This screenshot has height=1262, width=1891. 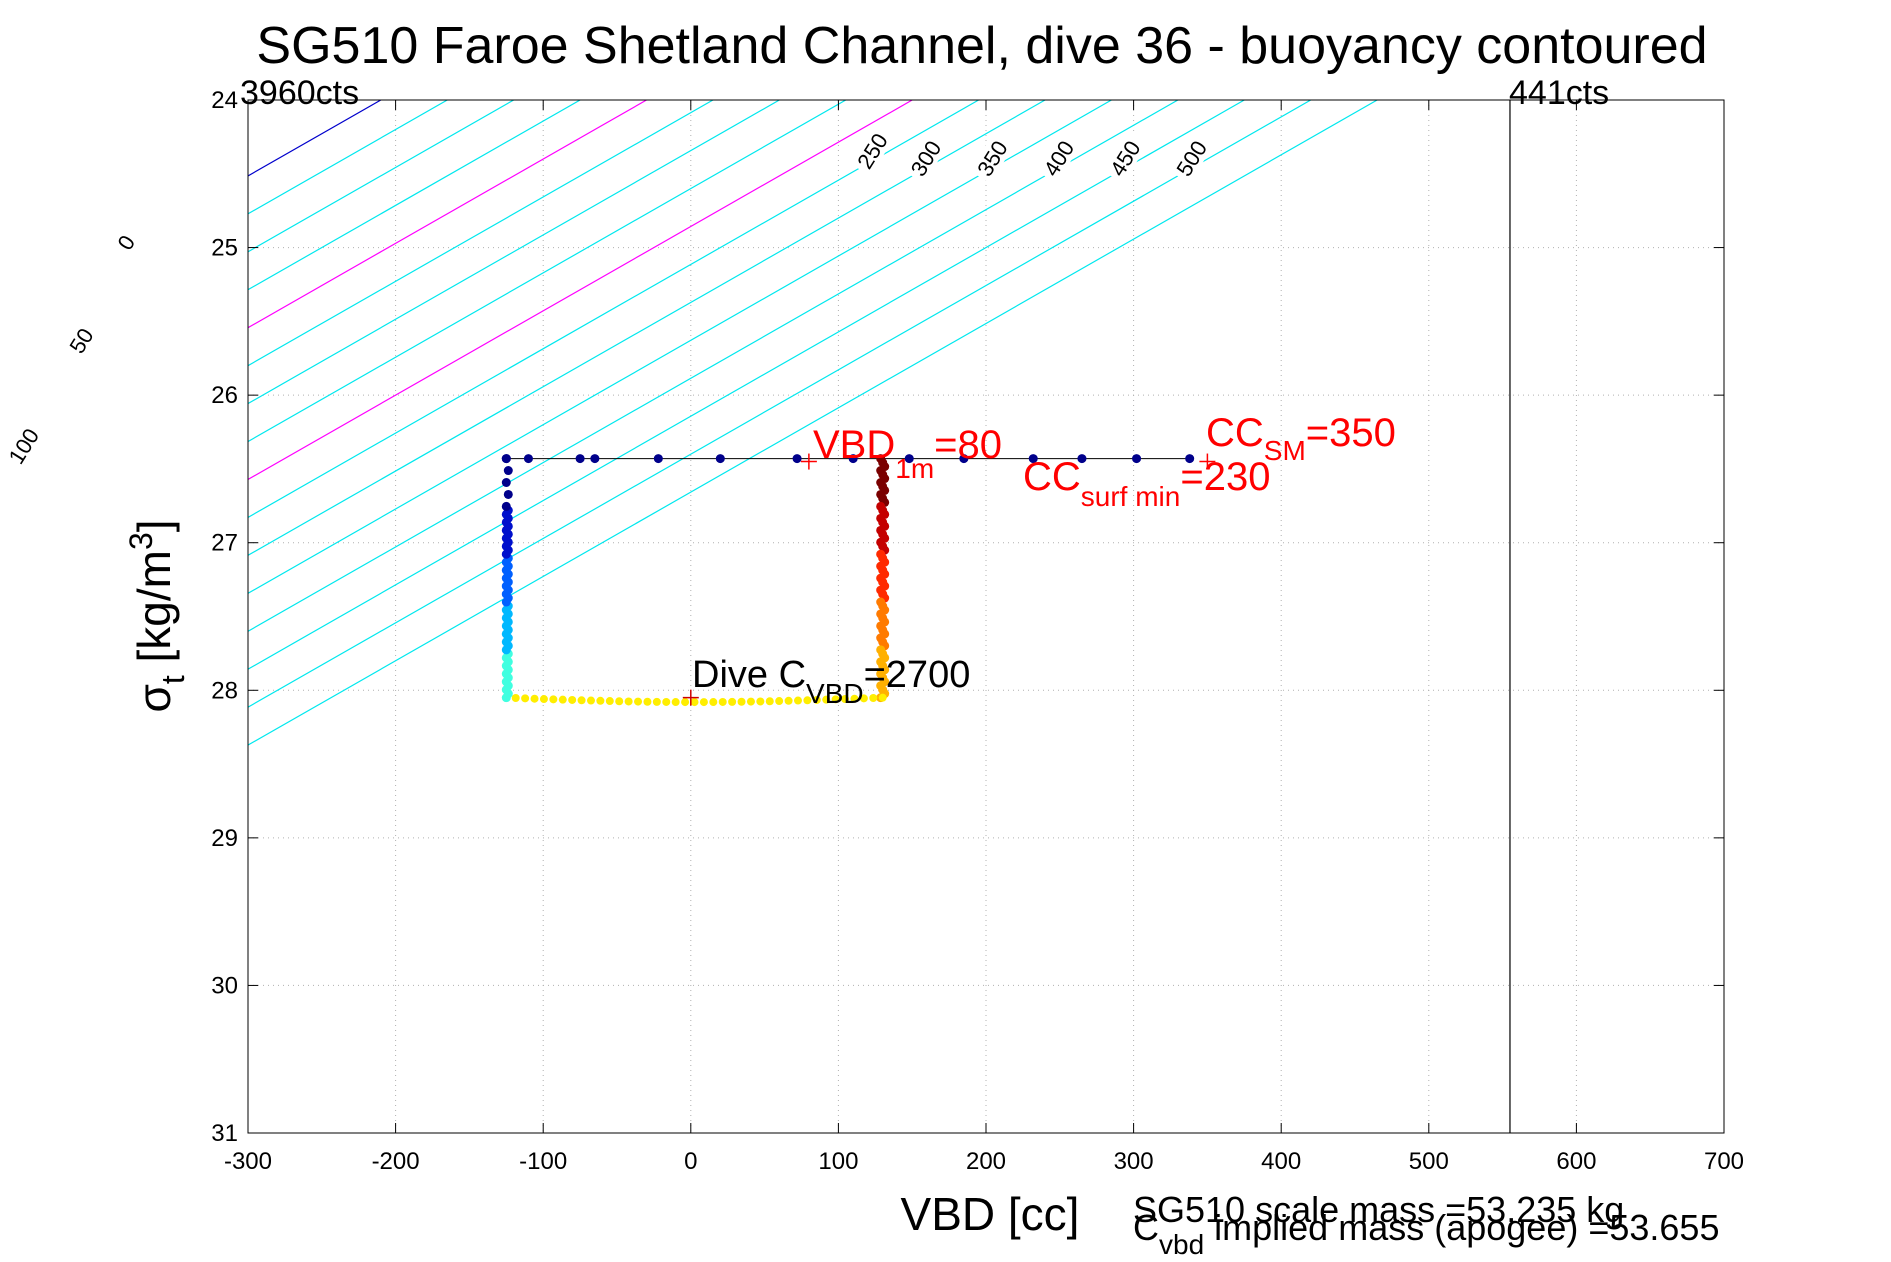 What do you see at coordinates (154, 525) in the screenshot?
I see `y-axis-label-end: ]` at bounding box center [154, 525].